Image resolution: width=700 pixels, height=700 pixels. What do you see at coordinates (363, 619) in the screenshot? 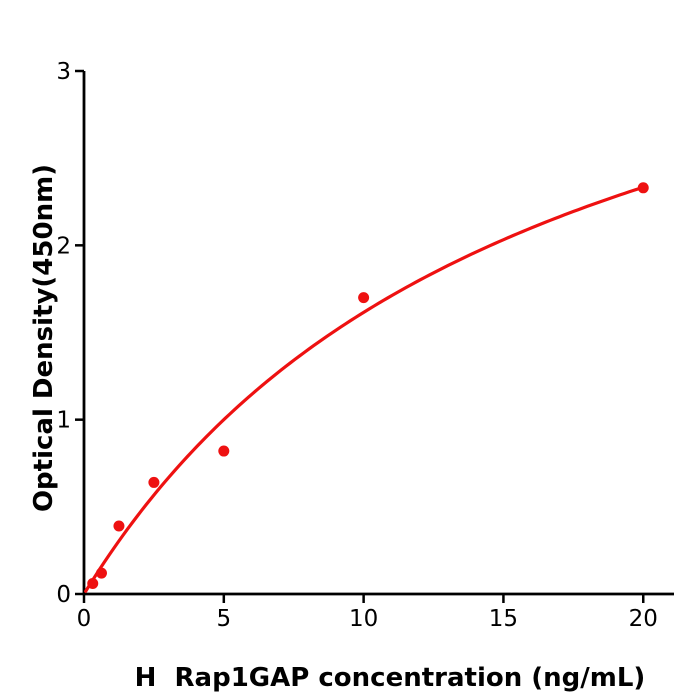
I see `x-tick-label: 10` at bounding box center [363, 619].